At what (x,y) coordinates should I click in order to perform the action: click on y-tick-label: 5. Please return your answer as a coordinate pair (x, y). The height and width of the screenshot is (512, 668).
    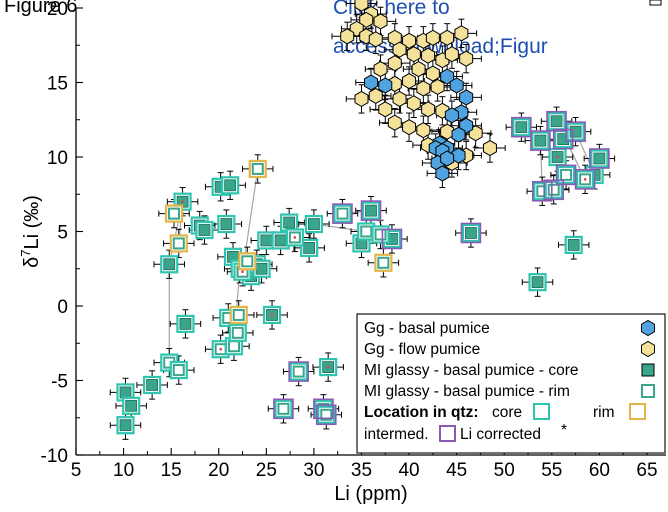
    Looking at the image, I should click on (62, 233).